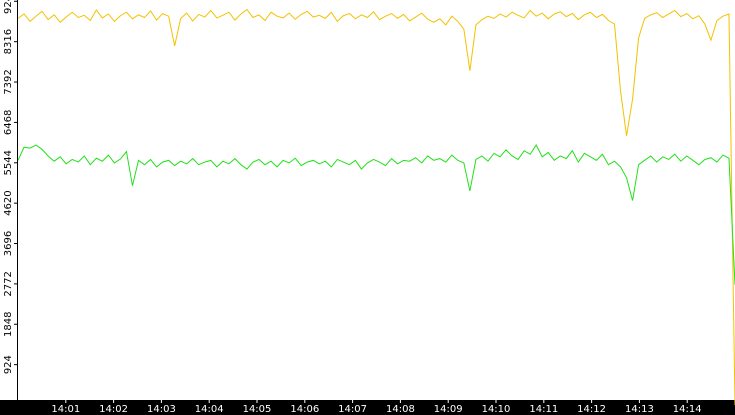  Describe the element at coordinates (543, 409) in the screenshot. I see `x-tick-label: 14:11` at that location.